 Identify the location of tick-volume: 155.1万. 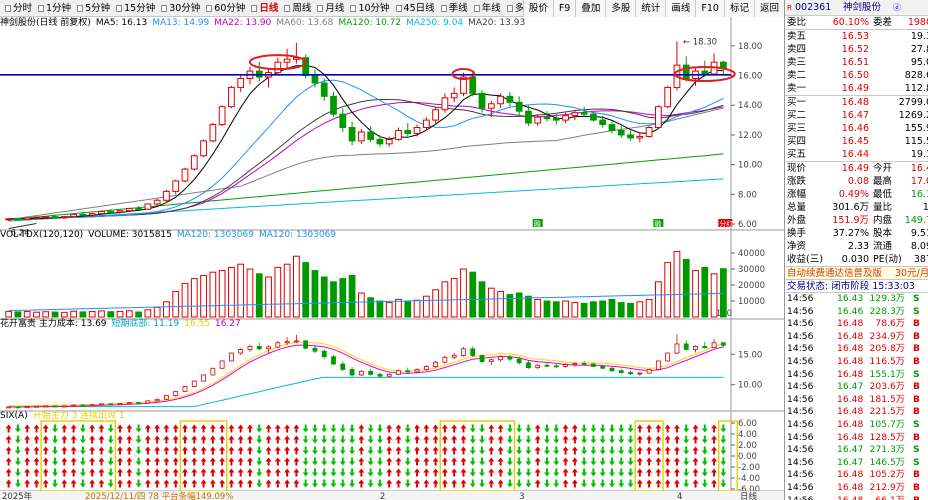
(887, 374).